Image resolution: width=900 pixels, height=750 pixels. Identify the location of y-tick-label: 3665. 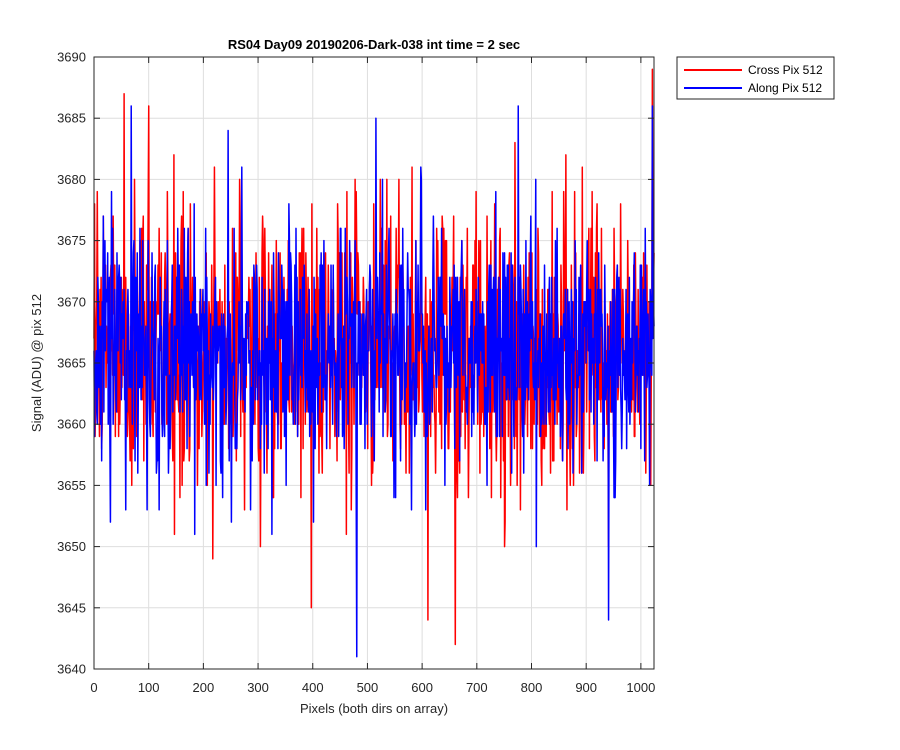
(71, 363).